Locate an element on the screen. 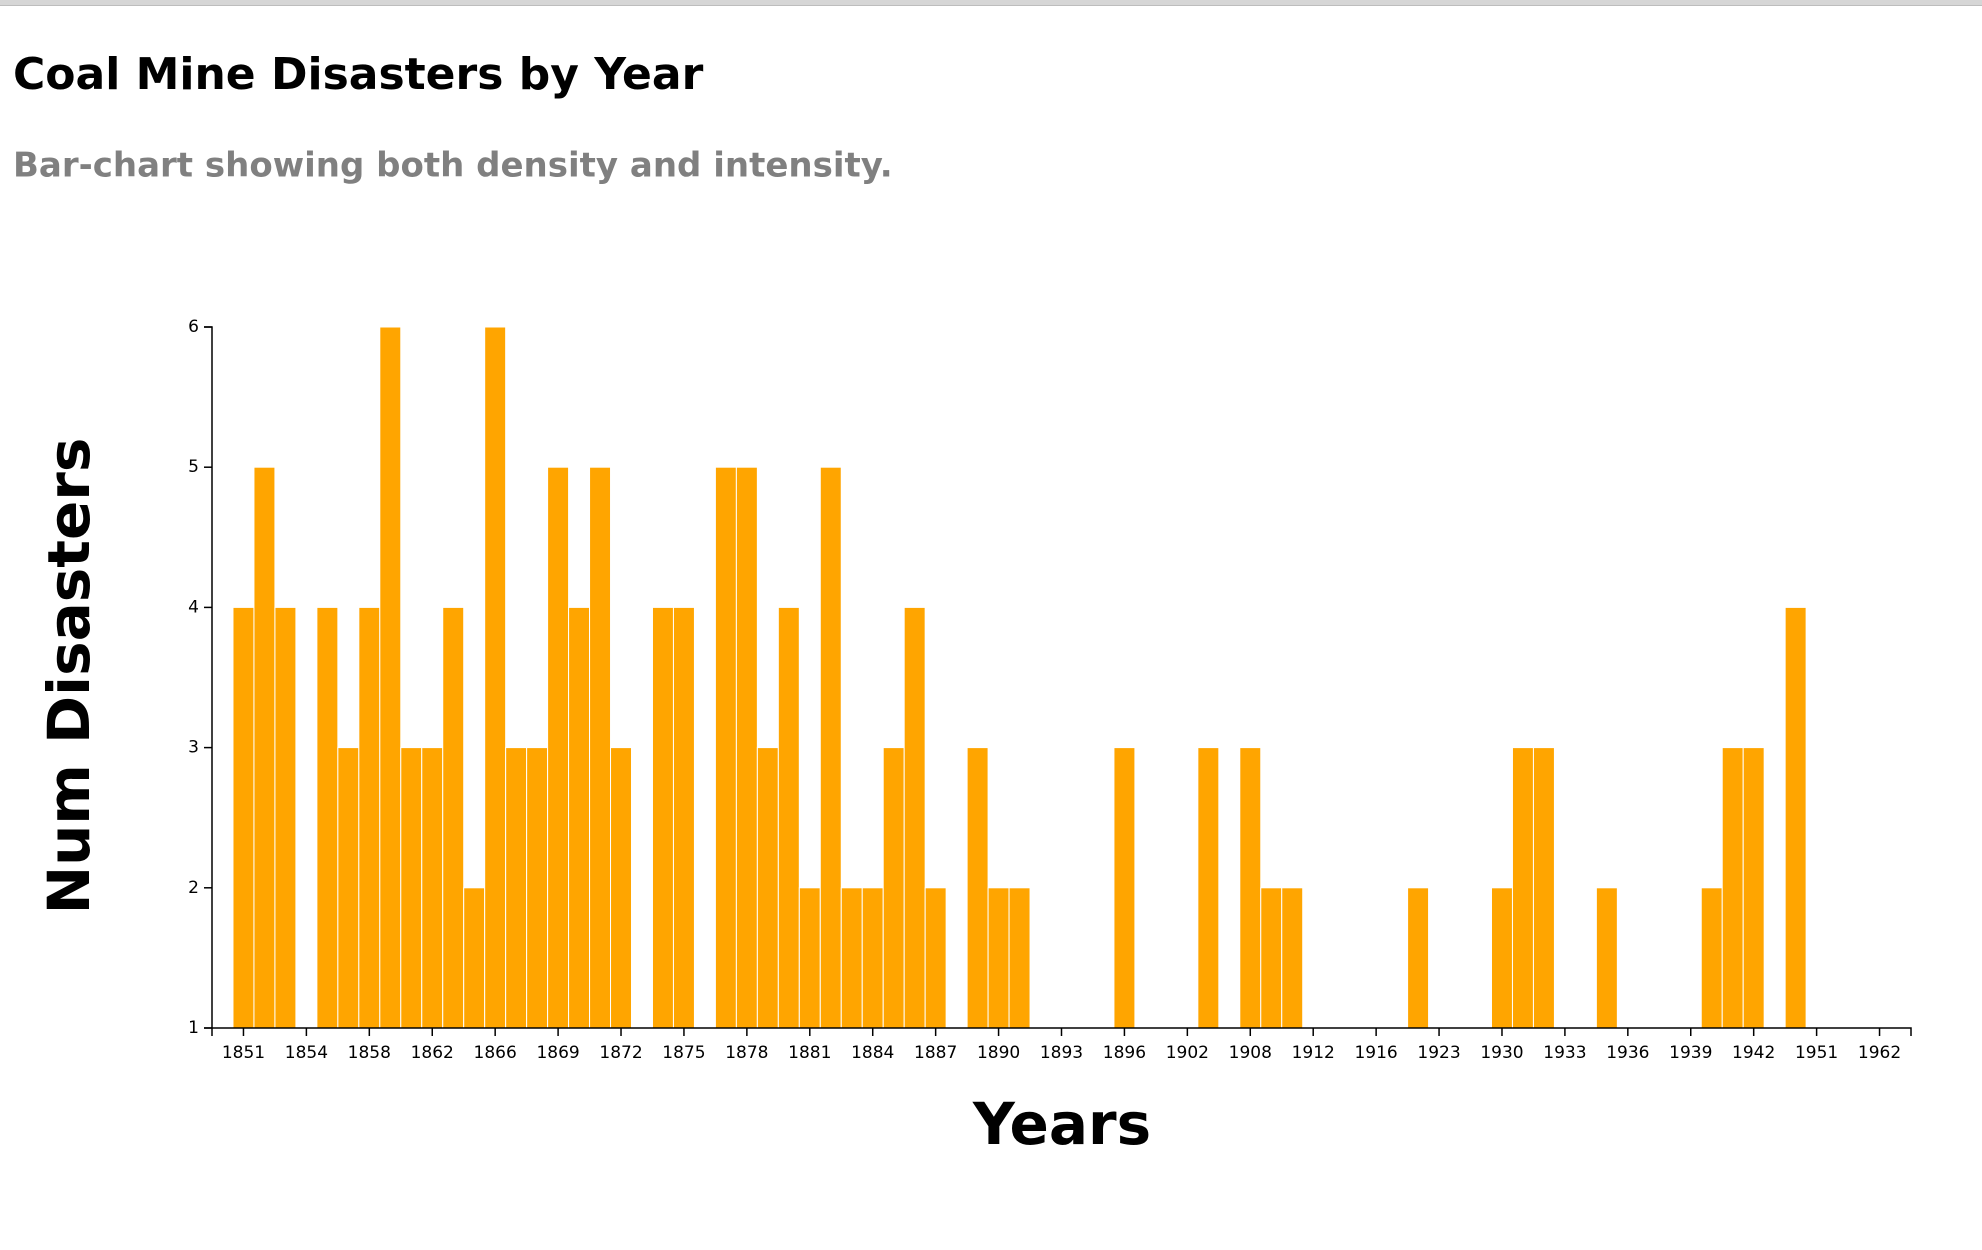  x-tick-label: 1872 is located at coordinates (620, 1053).